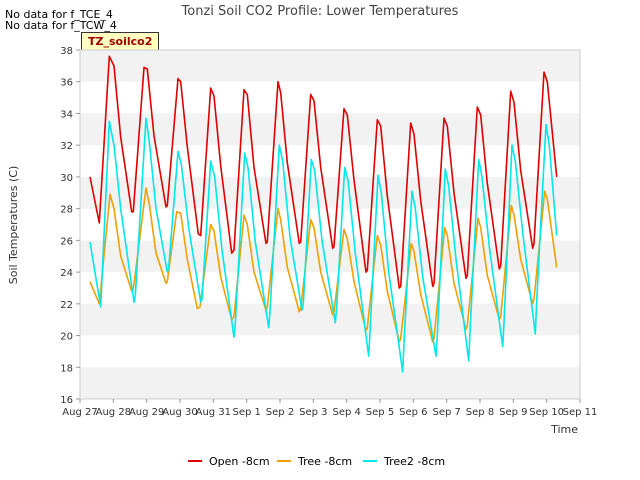  I want to click on x-axis-label: Time, so click(564, 429).